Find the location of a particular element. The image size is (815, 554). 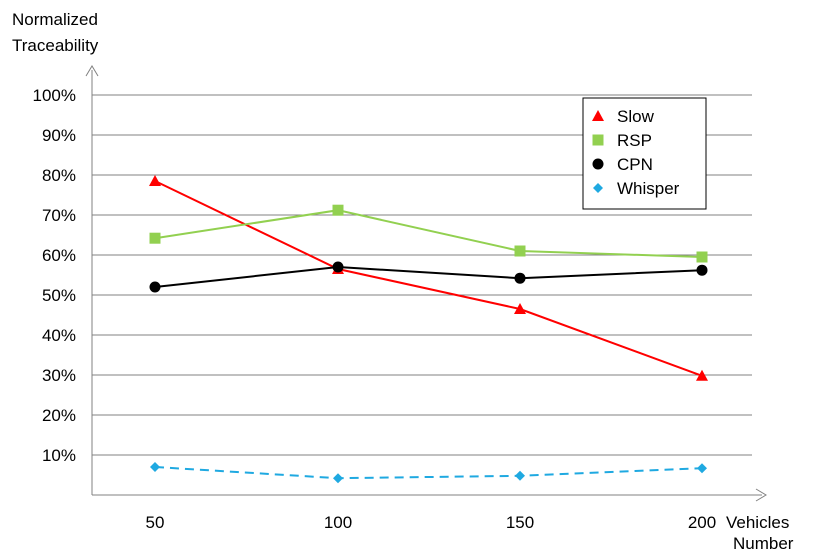

y-tick-label: 40% is located at coordinates (59, 335).